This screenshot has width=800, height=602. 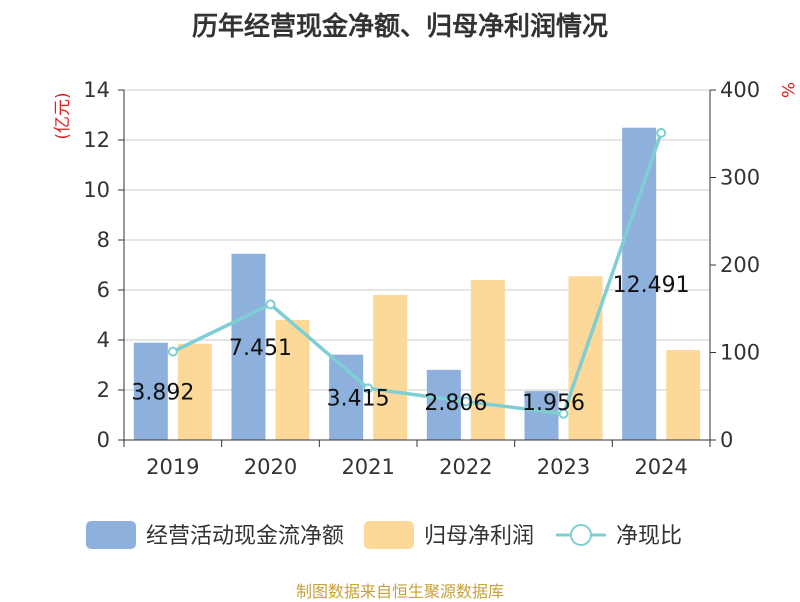 I want to click on y-right-tick-label: 200, so click(x=740, y=265).